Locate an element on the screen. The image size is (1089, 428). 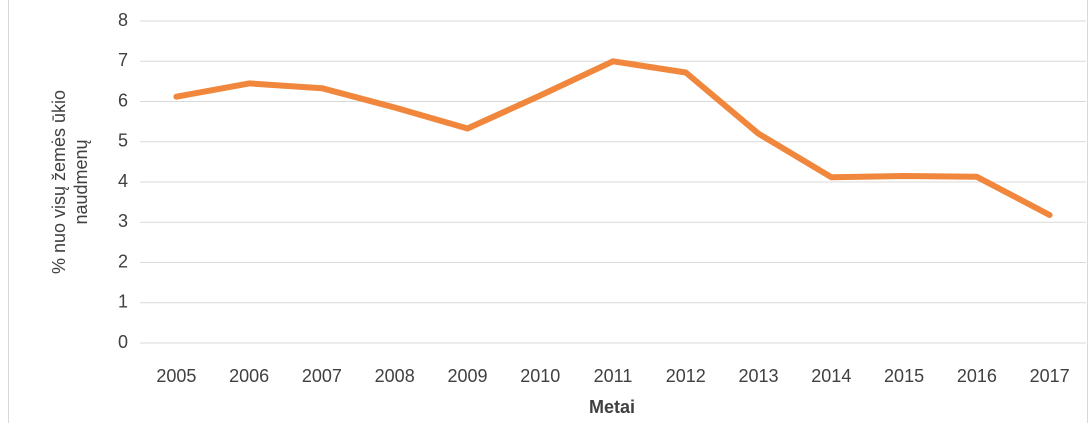
x-tick-label: 2012 is located at coordinates (686, 376).